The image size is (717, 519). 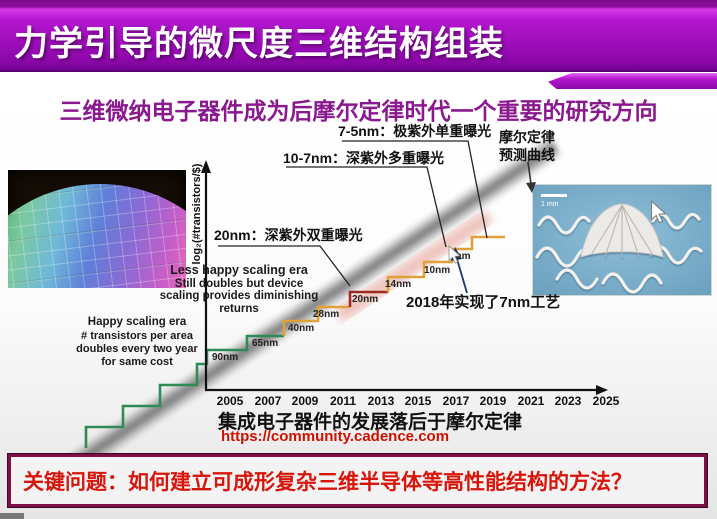 I want to click on annotation-duv-double: 20nm：深紫外双重曝光, so click(x=288, y=235).